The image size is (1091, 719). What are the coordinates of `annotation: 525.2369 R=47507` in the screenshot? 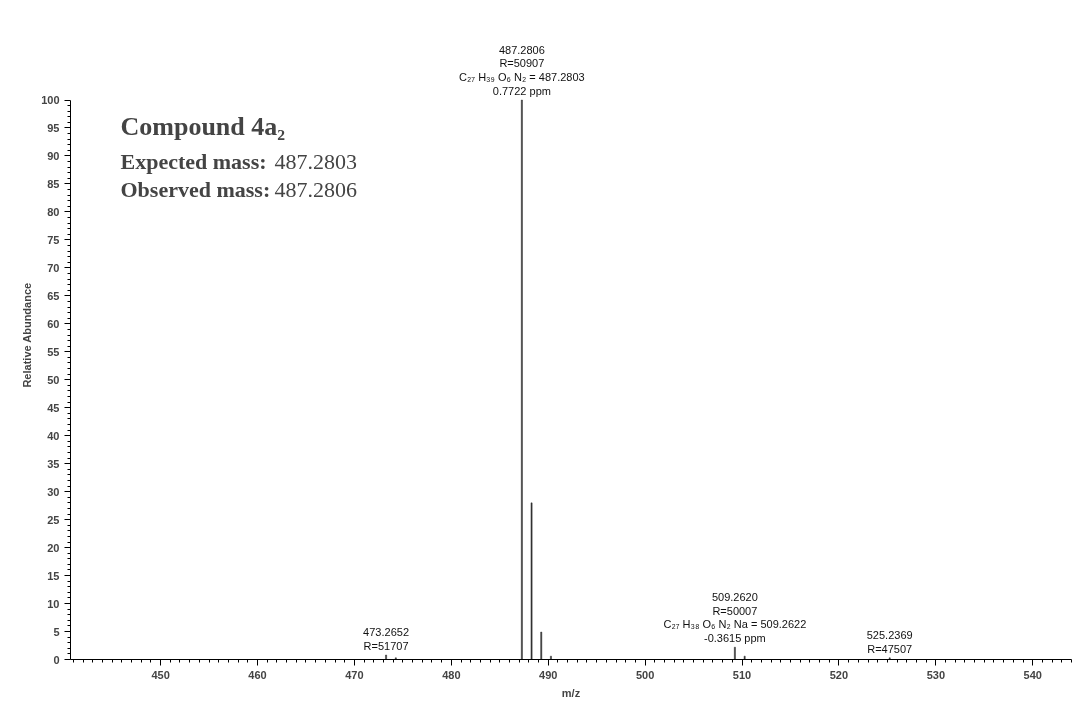 It's located at (889, 642).